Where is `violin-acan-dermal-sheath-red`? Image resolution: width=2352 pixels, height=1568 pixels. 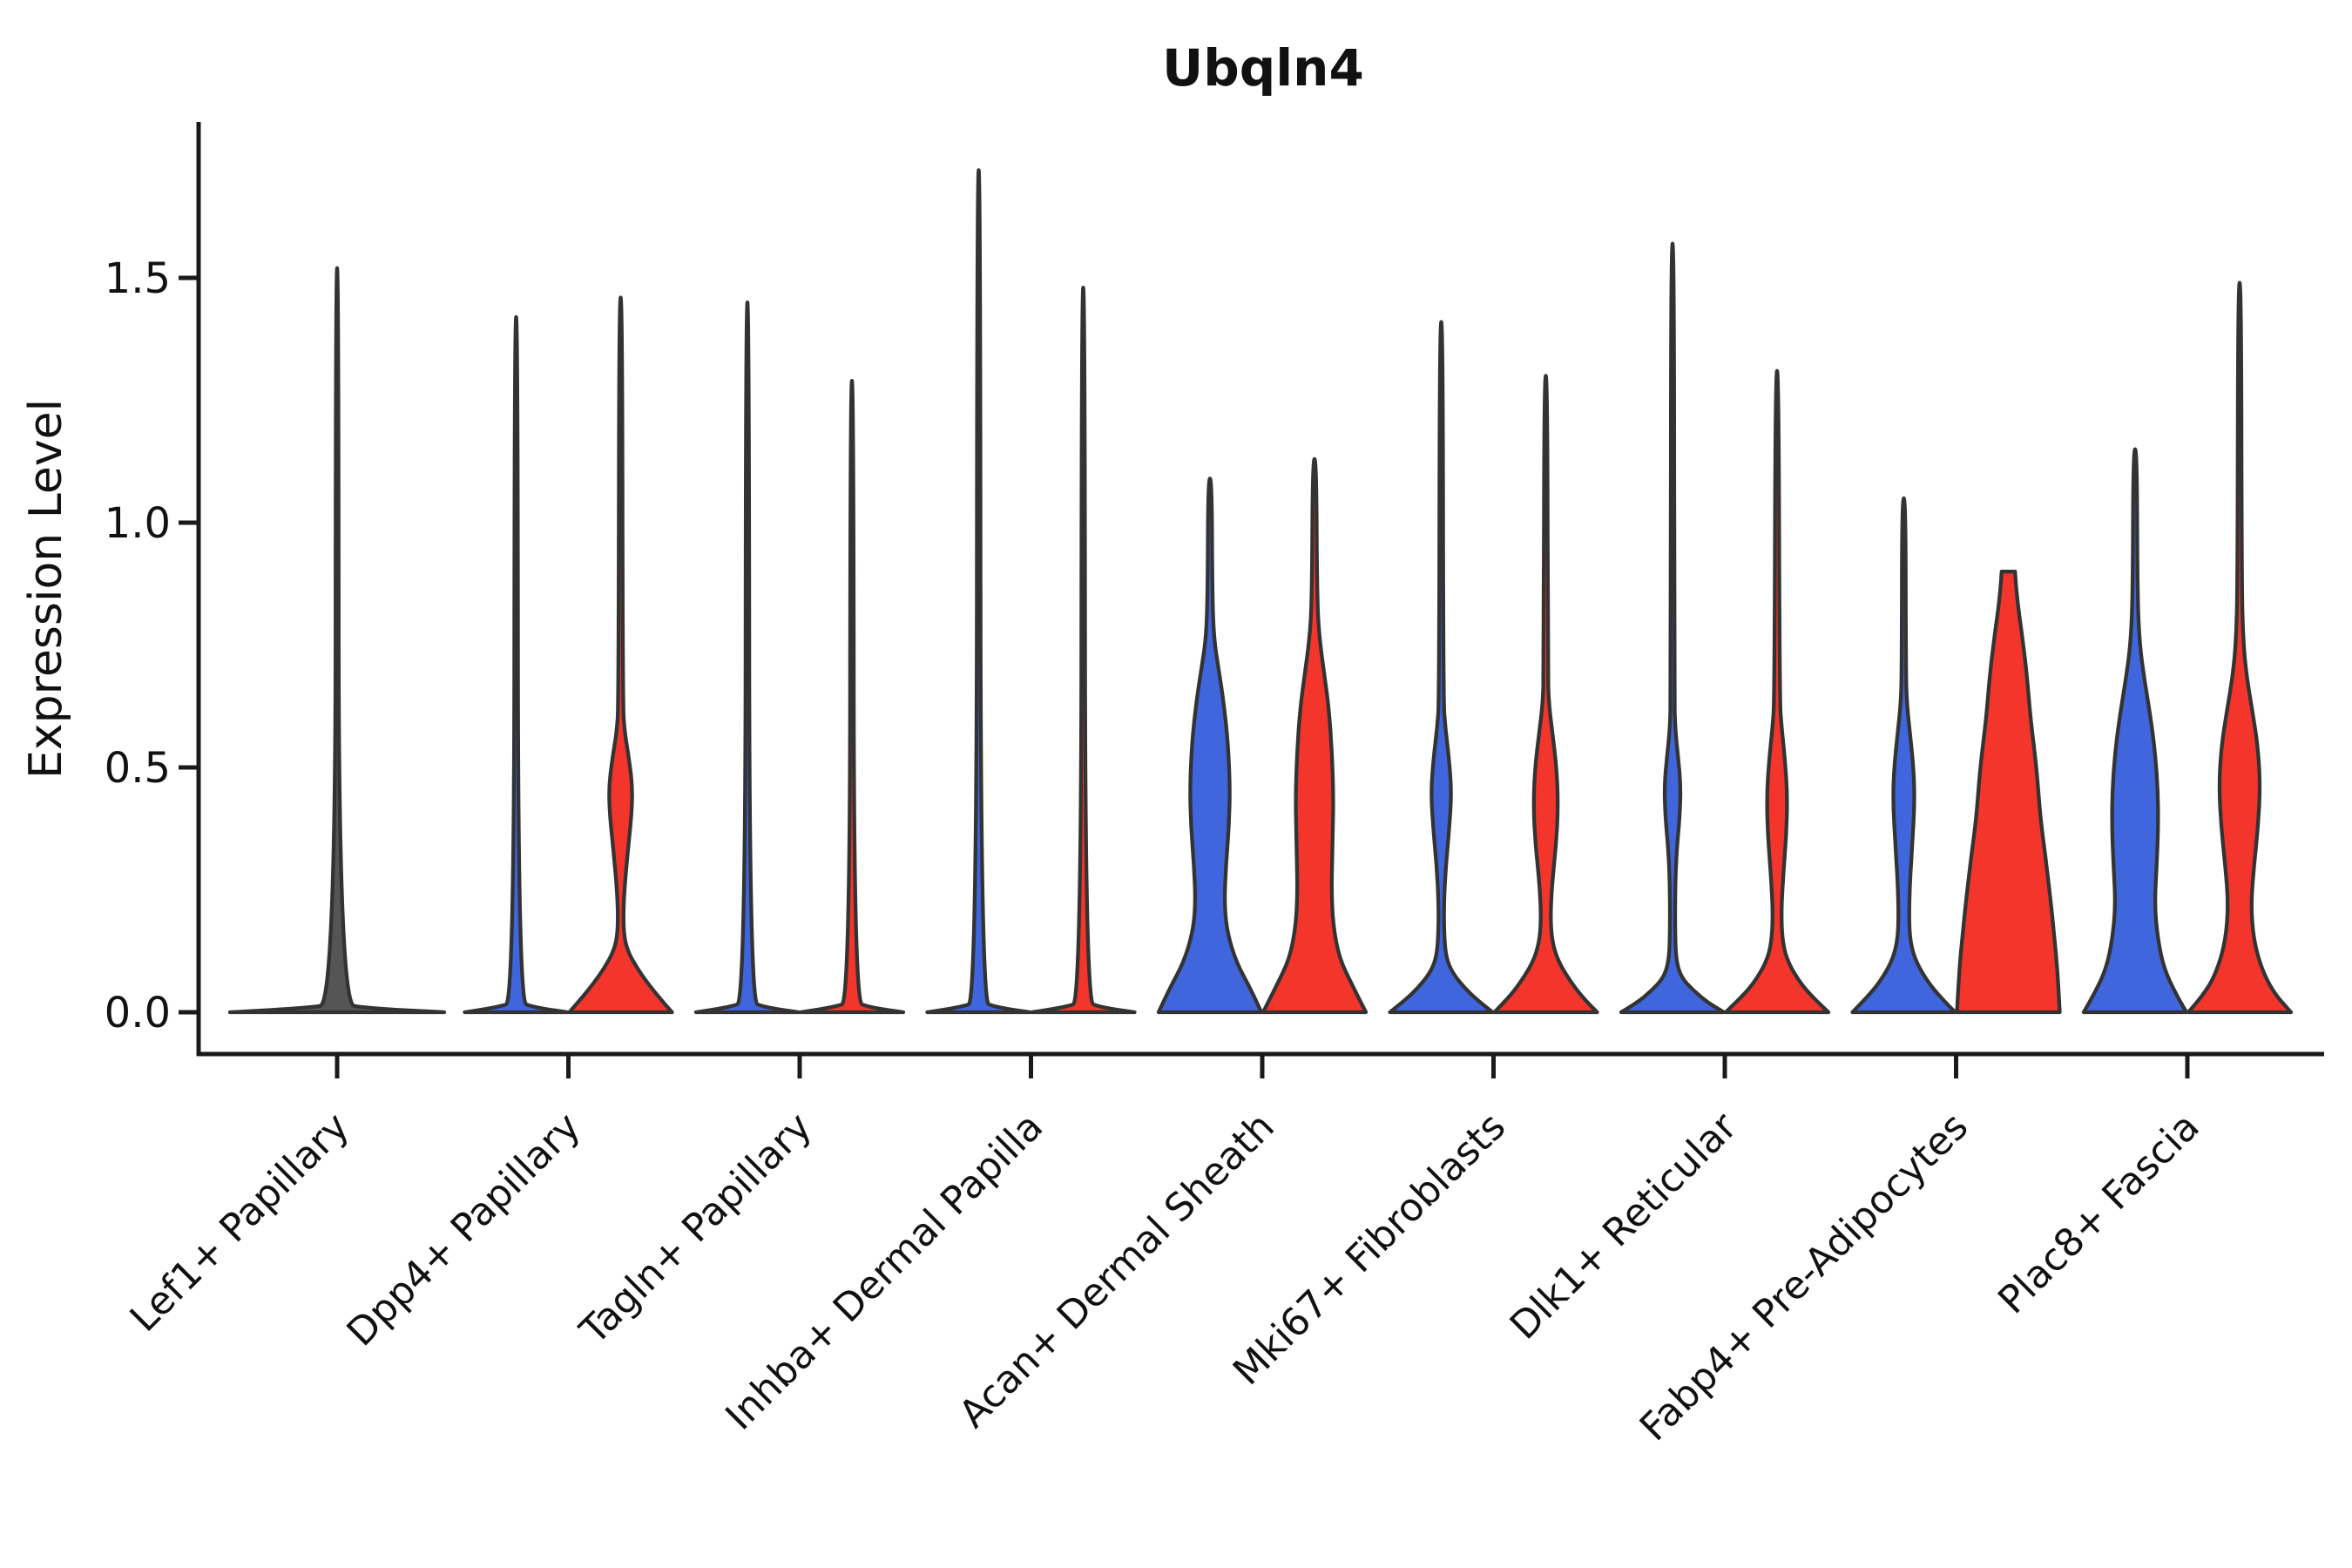
violin-acan-dermal-sheath-red is located at coordinates (1314, 736).